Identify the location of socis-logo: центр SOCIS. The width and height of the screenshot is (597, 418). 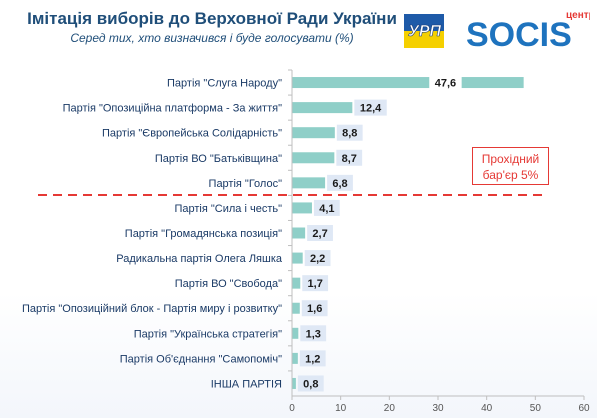
(528, 32).